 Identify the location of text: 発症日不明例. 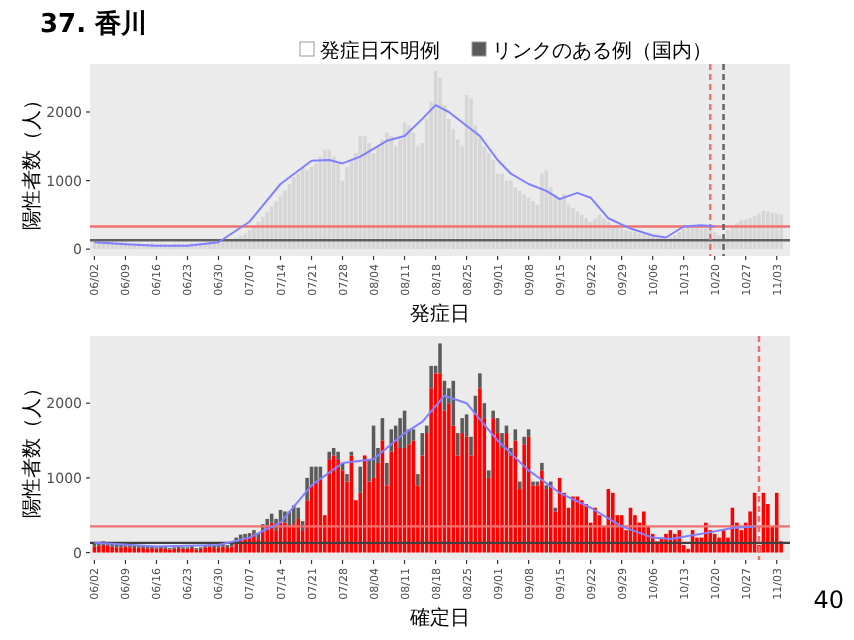
(380, 51).